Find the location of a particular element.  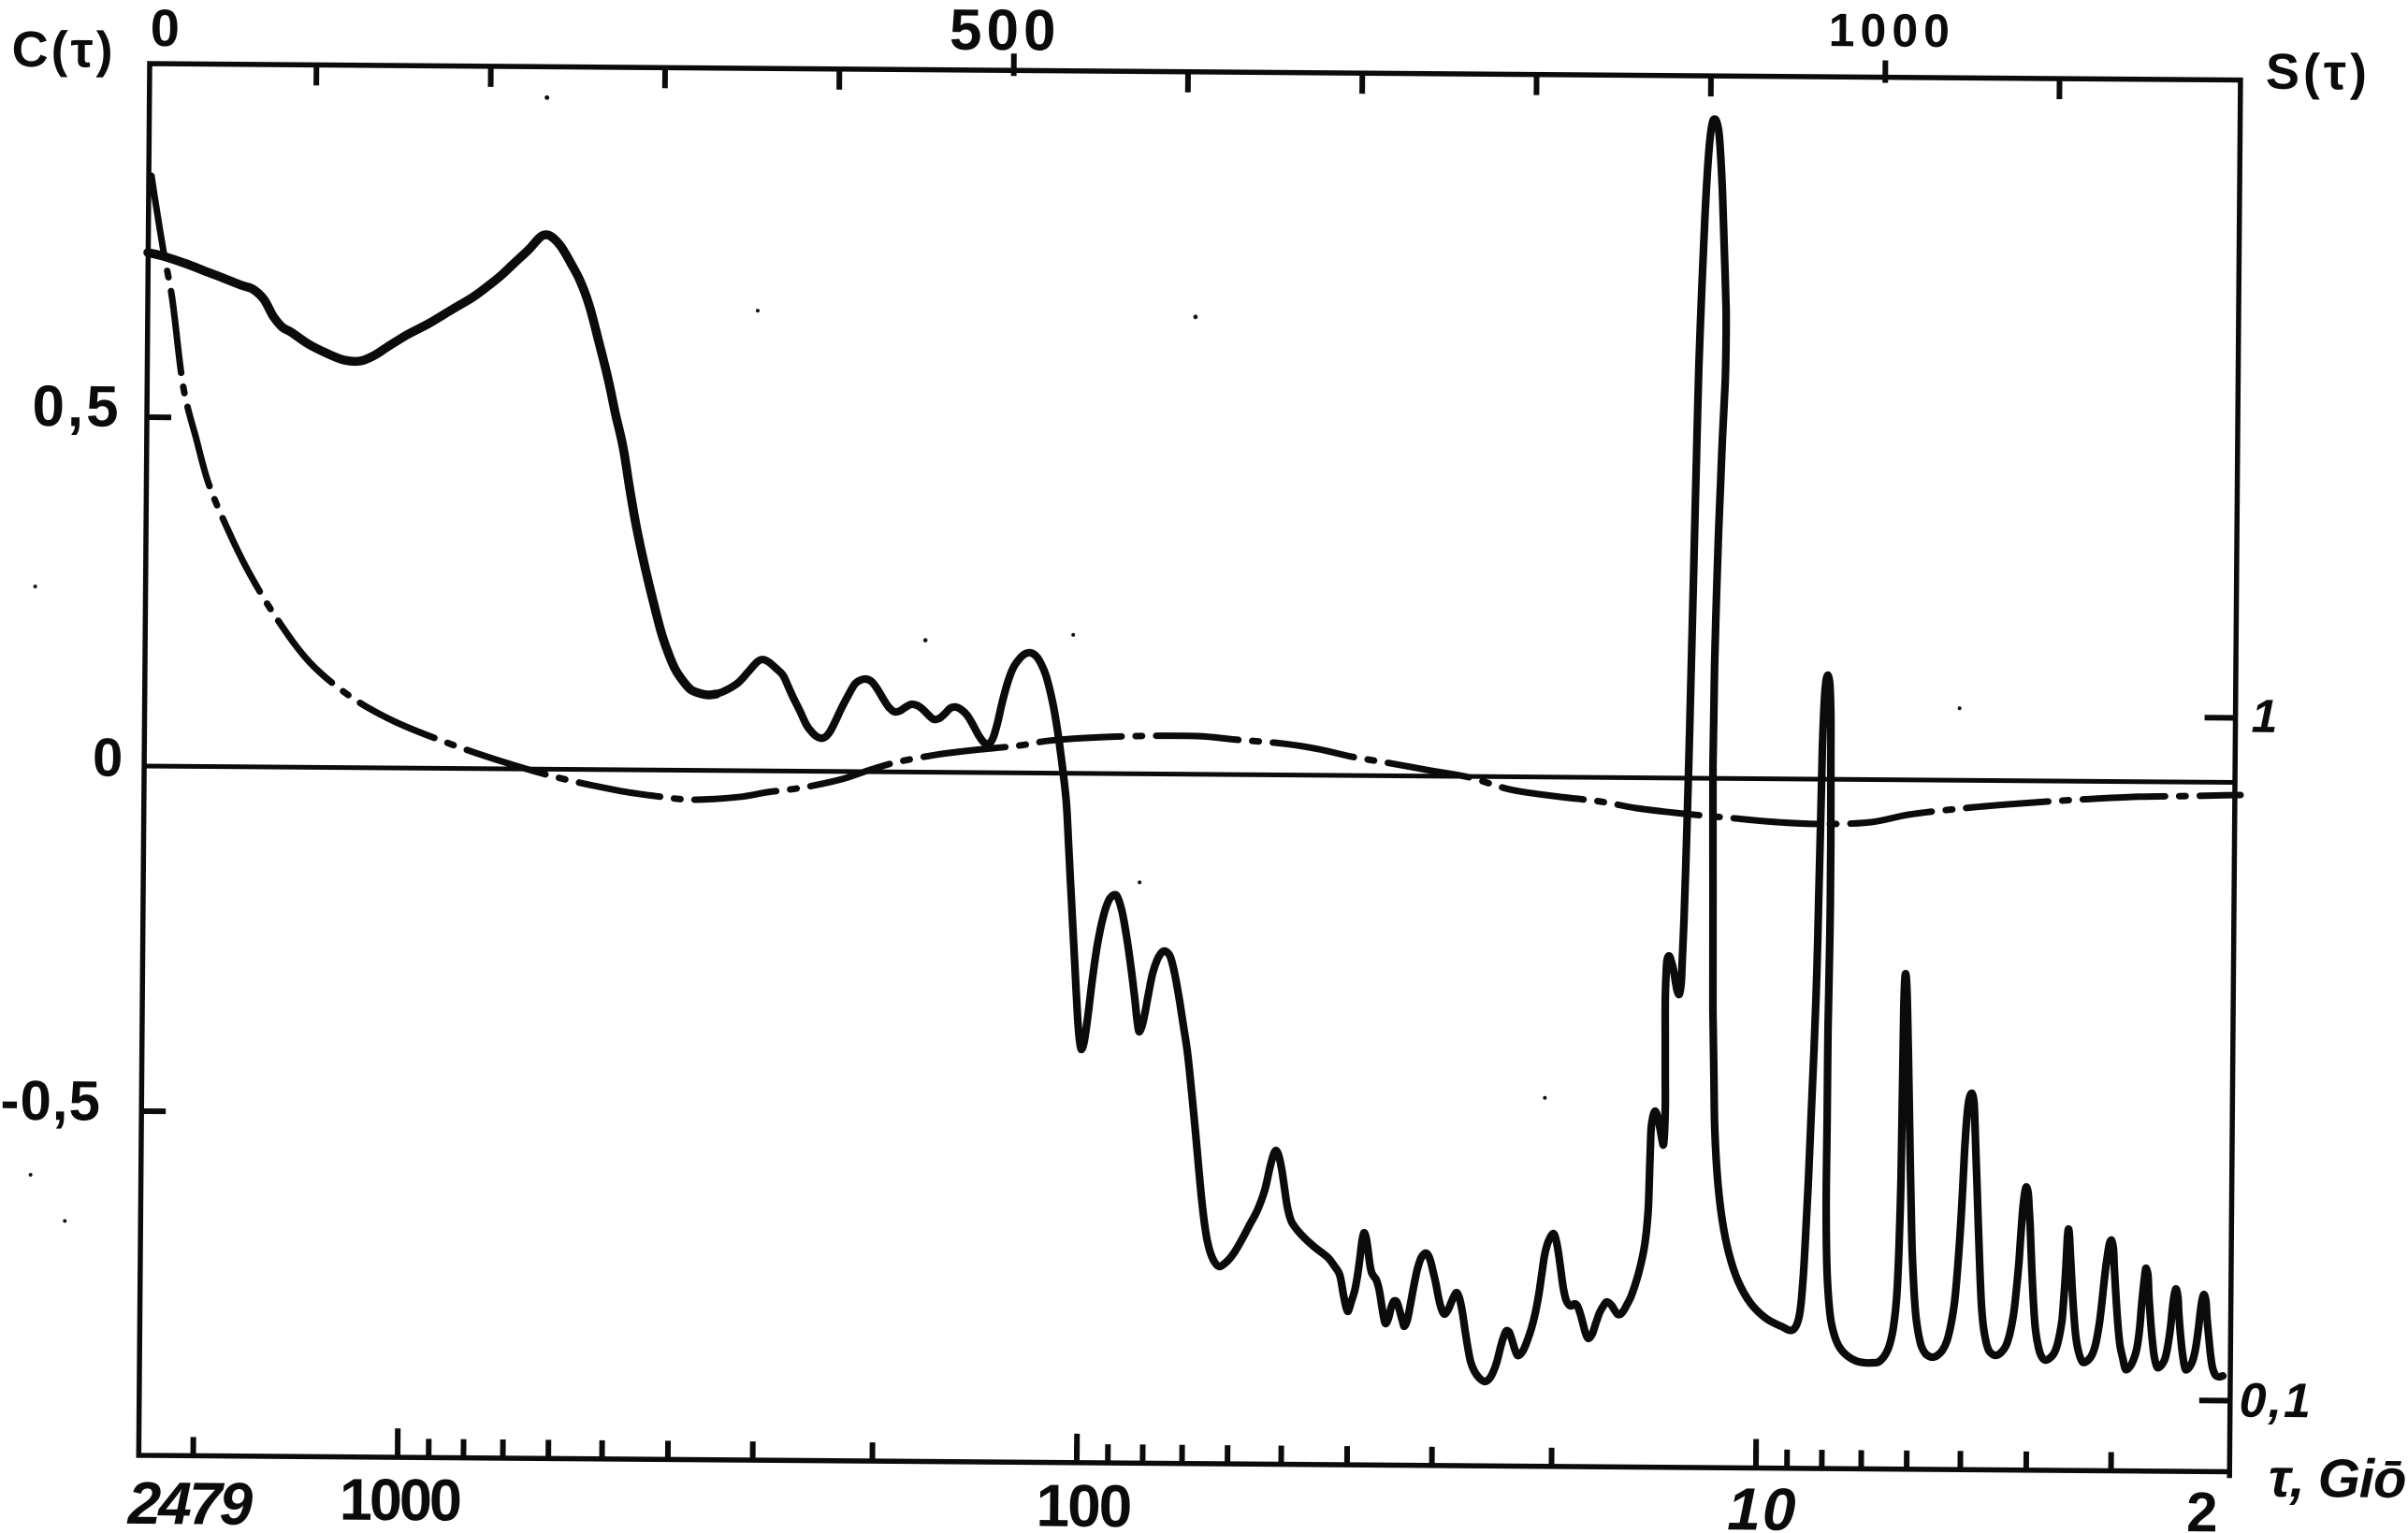

svg-text: τ, Giō is located at coordinates (2337, 1479).